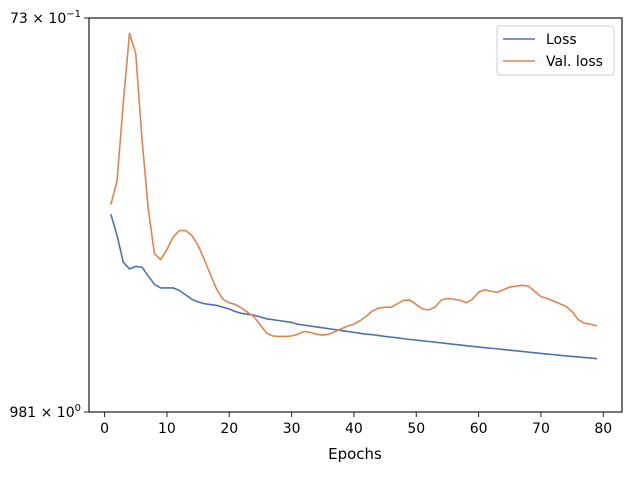  Describe the element at coordinates (167, 429) in the screenshot. I see `x-tick-label: 10` at that location.